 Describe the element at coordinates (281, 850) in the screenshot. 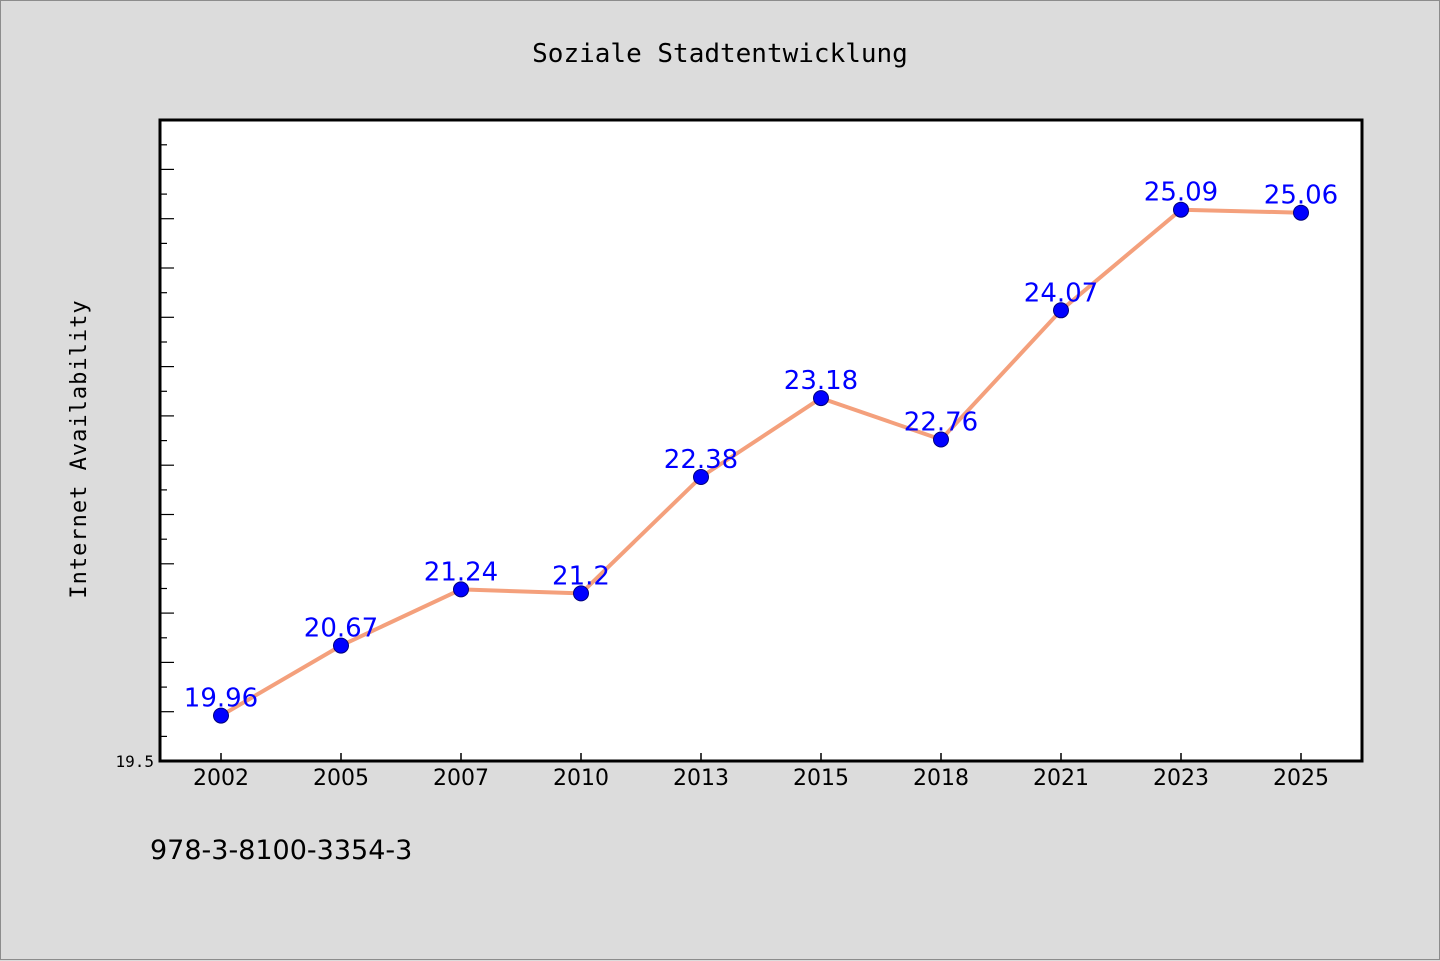

I see `footer-code: 978-3-8100-3354-3` at that location.